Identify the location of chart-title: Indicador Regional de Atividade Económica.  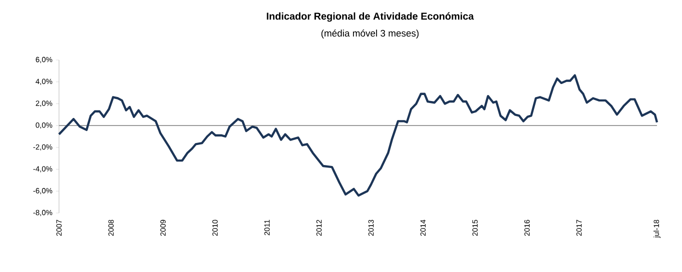
(370, 17).